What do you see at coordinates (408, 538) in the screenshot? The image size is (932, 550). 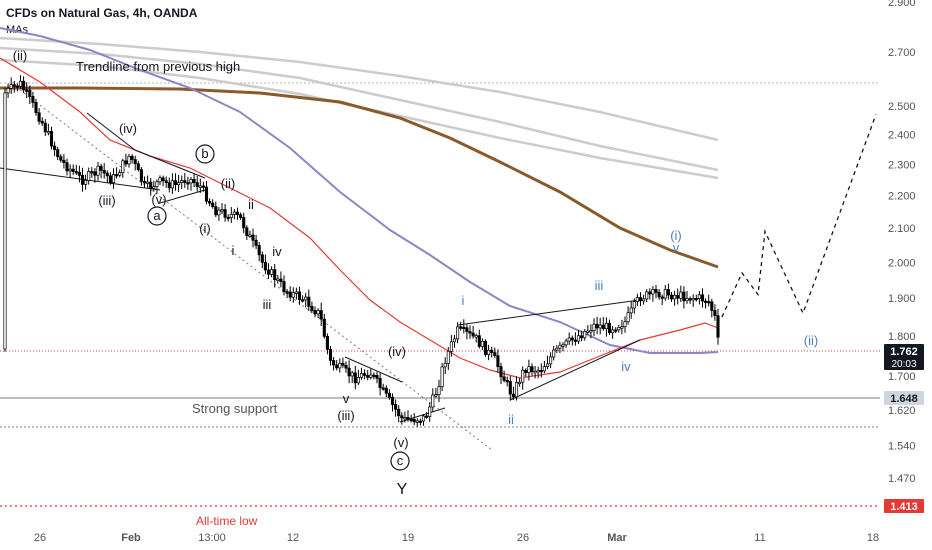 I see `x-tick-label: 19` at bounding box center [408, 538].